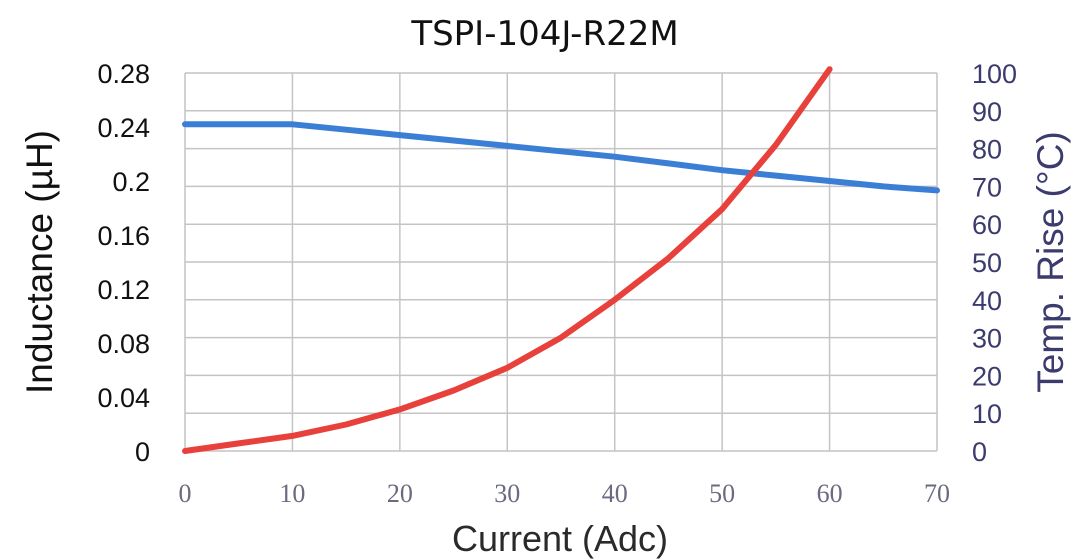  What do you see at coordinates (987, 263) in the screenshot?
I see `right-y-tick-label: 50` at bounding box center [987, 263].